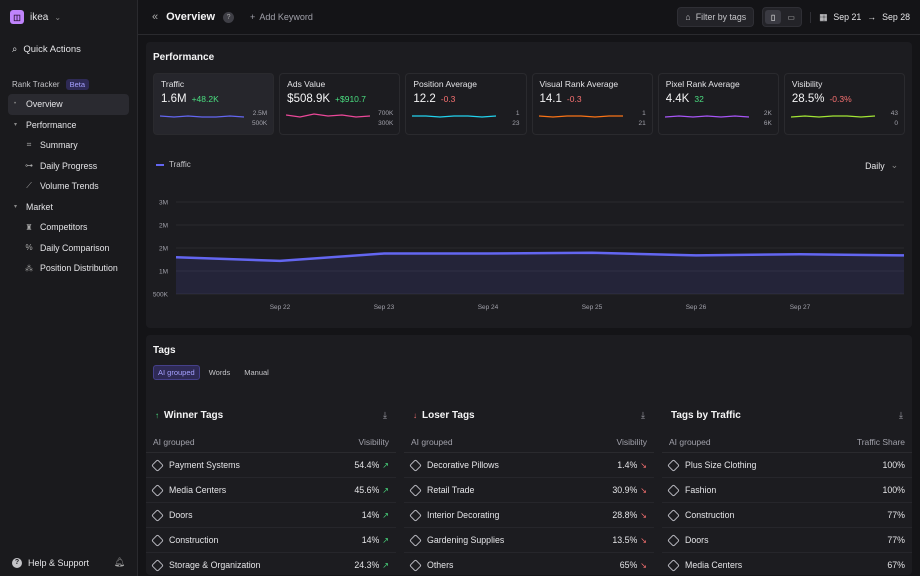 The width and height of the screenshot is (920, 576). Describe the element at coordinates (68, 227) in the screenshot. I see `sidebar-item-competitors: ♜ Competitors` at that location.